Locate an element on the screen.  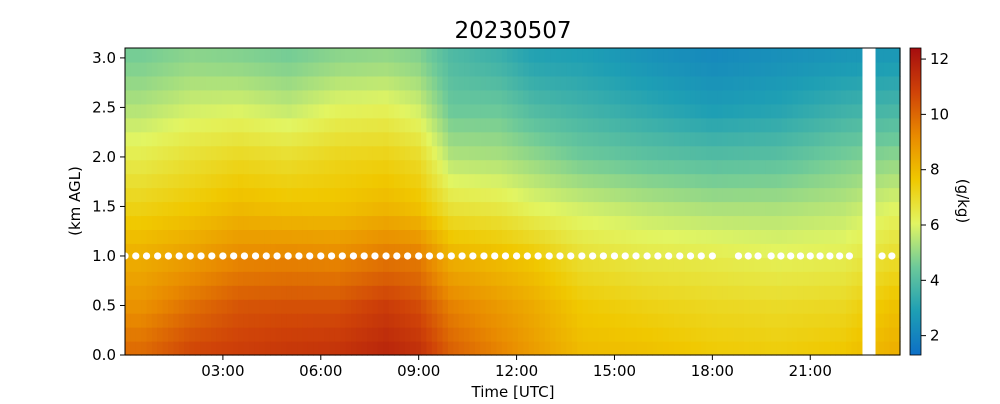
y-tick-label: 3.0 is located at coordinates (104, 58).